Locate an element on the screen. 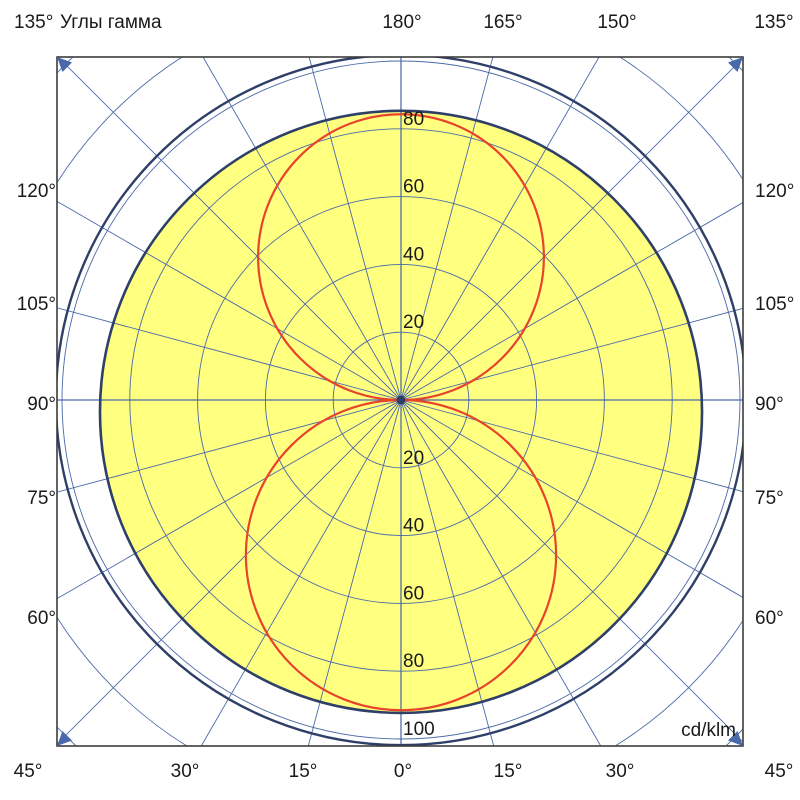 Image resolution: width=800 pixels, height=800 pixels. ring-label-lower-40: 40 is located at coordinates (413, 526).